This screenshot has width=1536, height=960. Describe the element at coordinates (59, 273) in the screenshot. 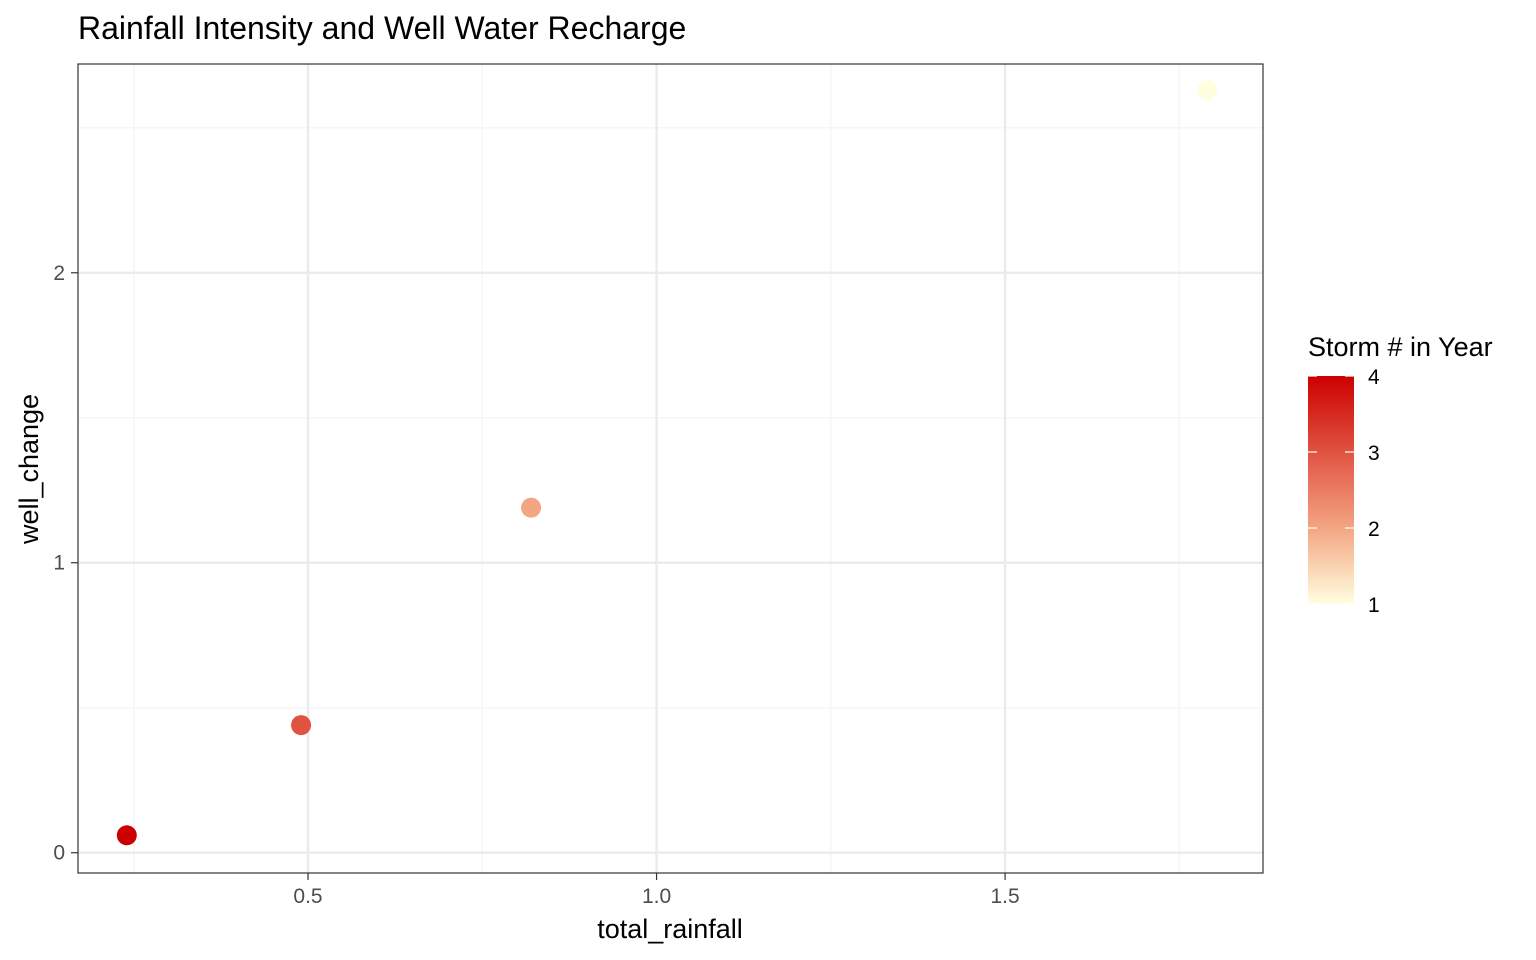

I see `y-tick-label: 2` at that location.